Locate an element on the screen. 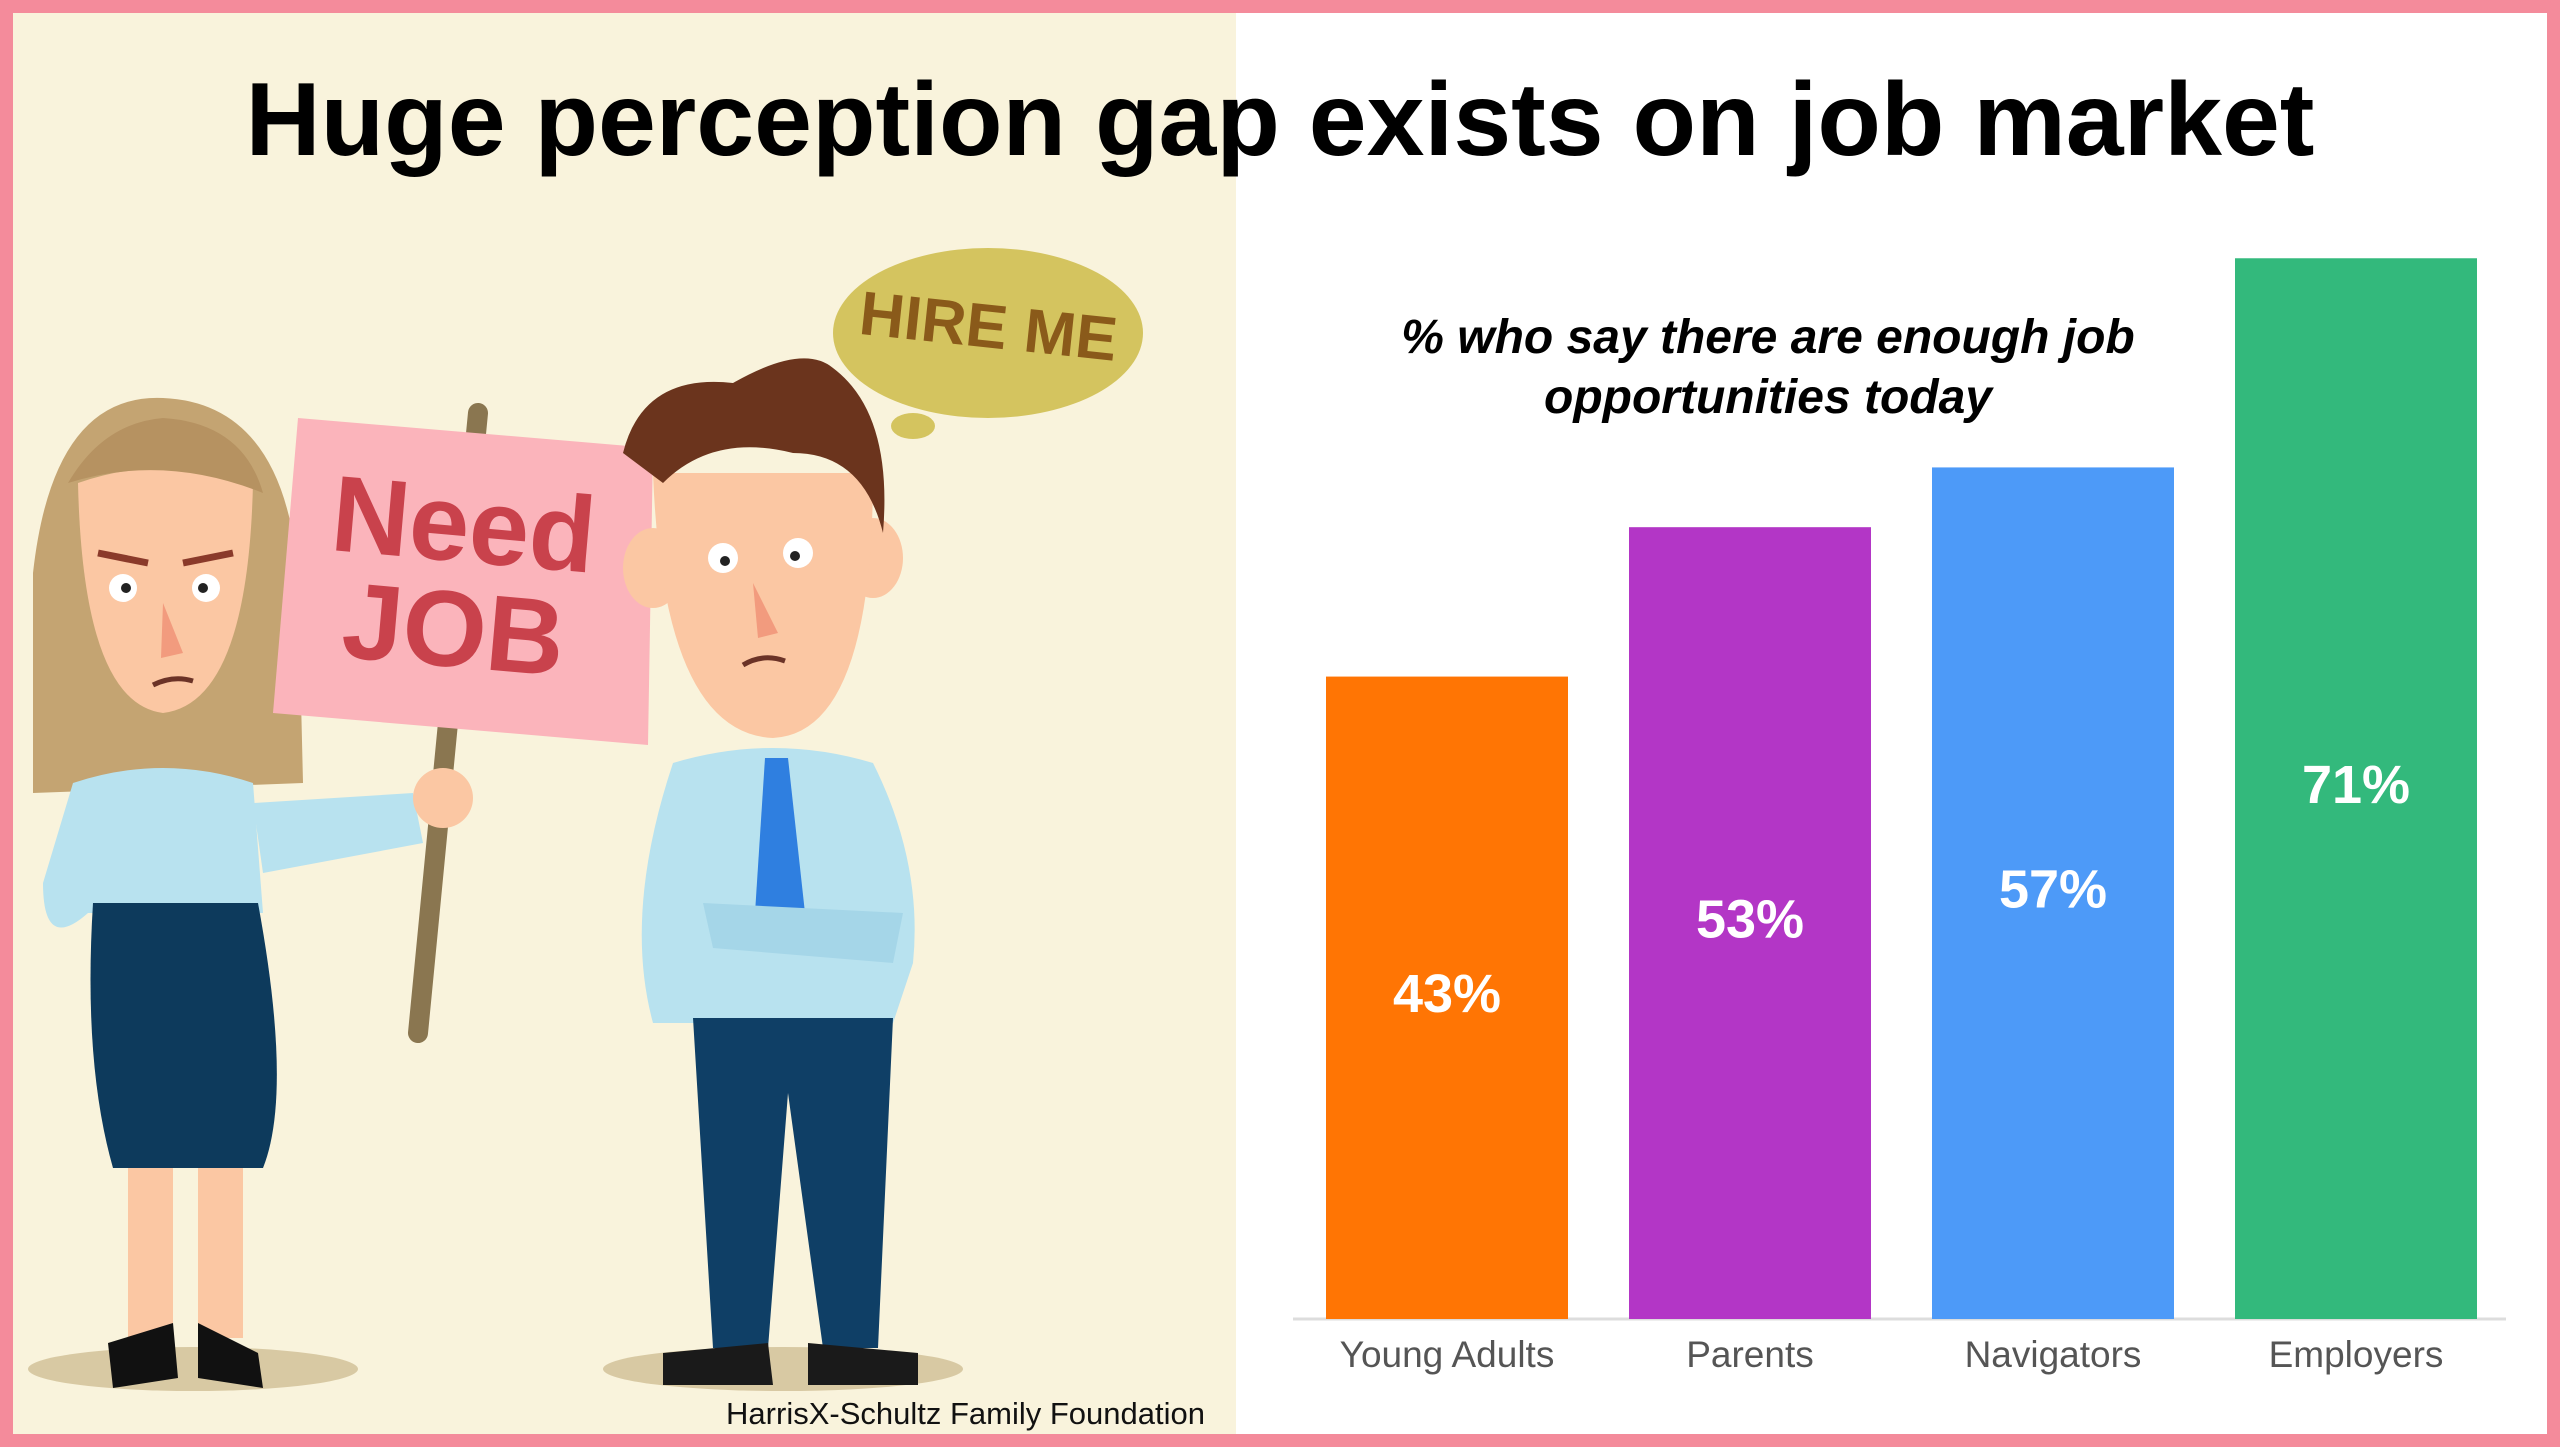 This screenshot has width=2560, height=1447. skirt is located at coordinates (183, 1035).